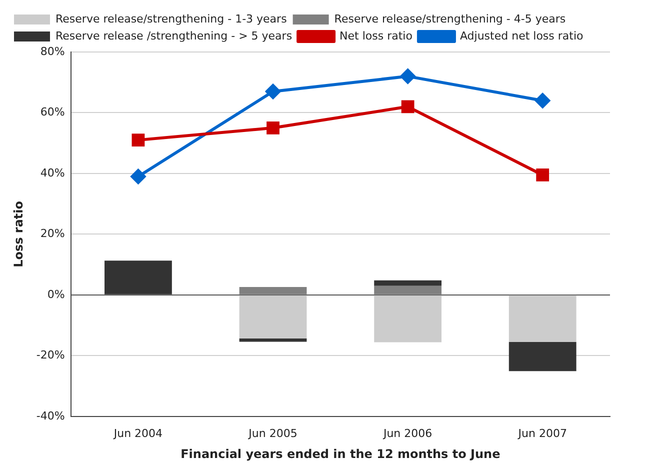 This screenshot has width=648, height=474. Describe the element at coordinates (340, 453) in the screenshot. I see `x-axis-title: Financial years ended in the 12 months to June` at that location.